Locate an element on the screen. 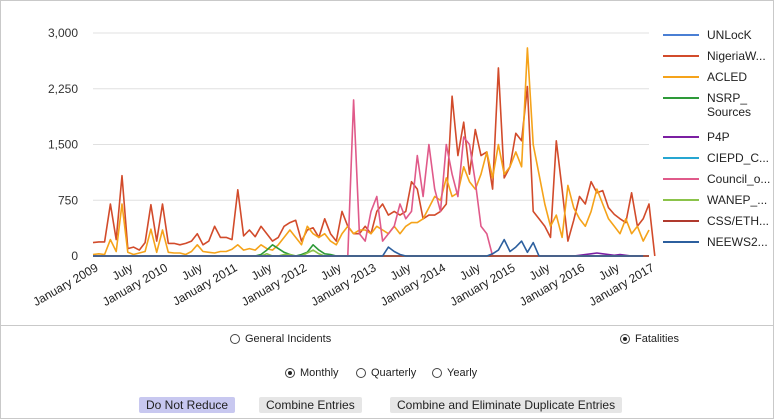  view-fatalities-option: Fatalities is located at coordinates (649, 339).